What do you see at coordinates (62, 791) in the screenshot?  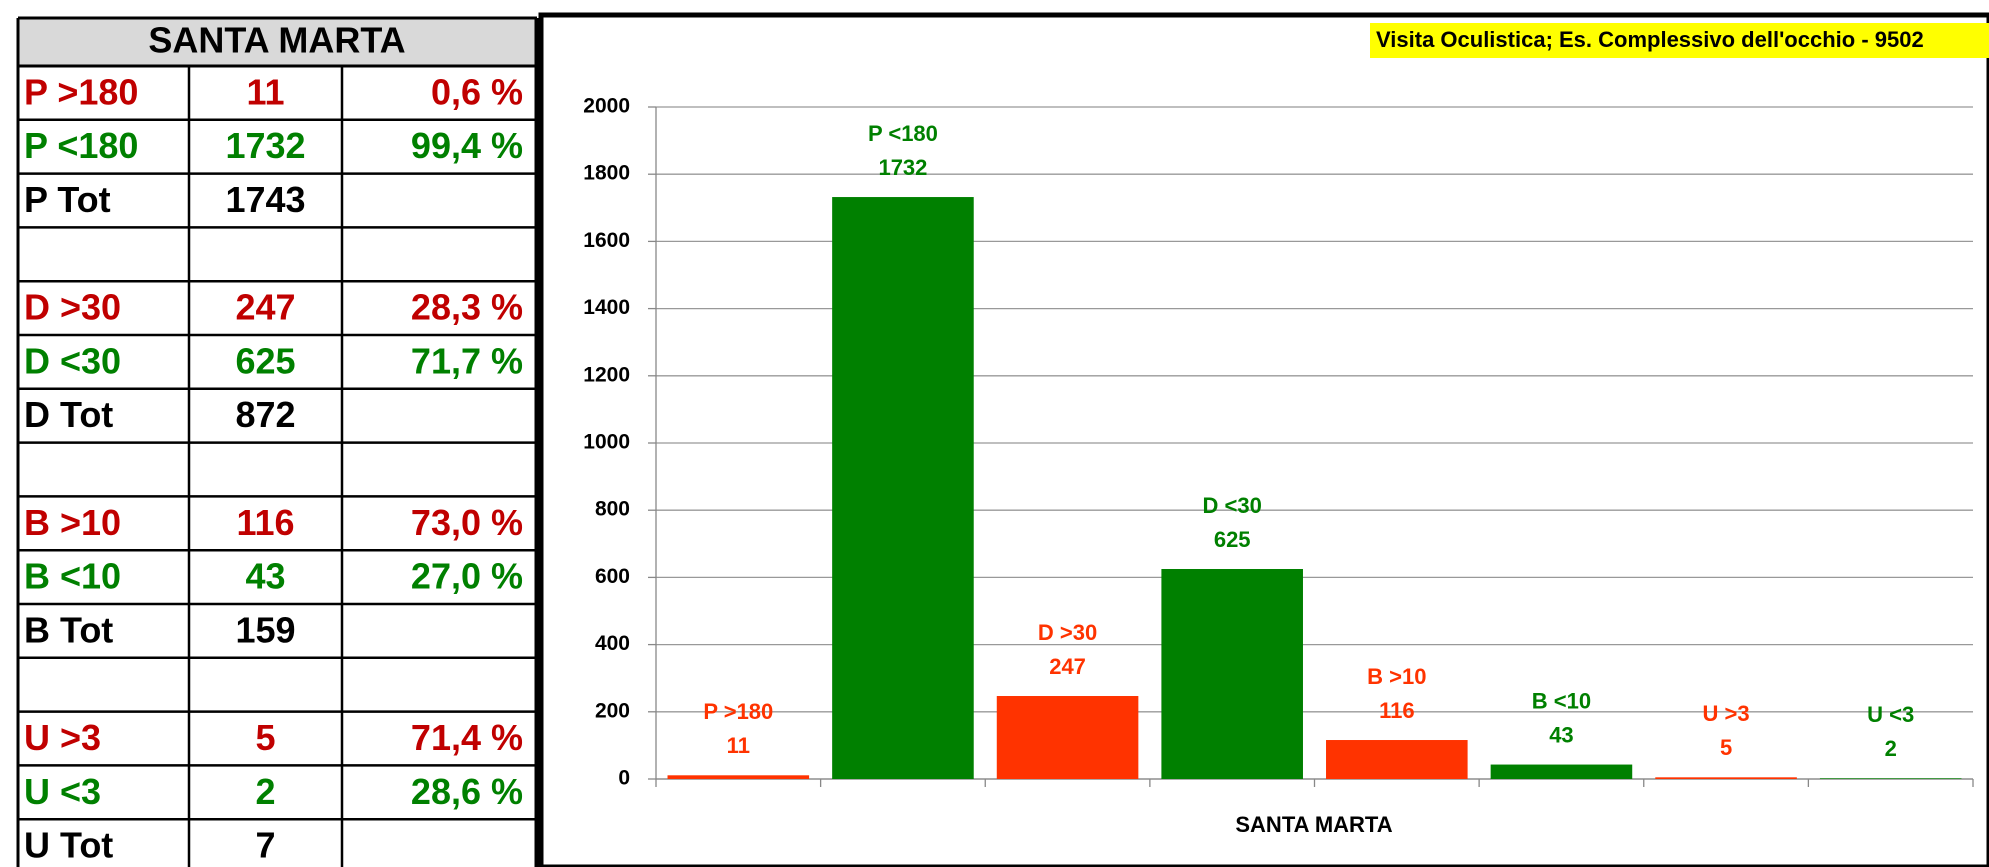 I see `table-cell: U <3` at bounding box center [62, 791].